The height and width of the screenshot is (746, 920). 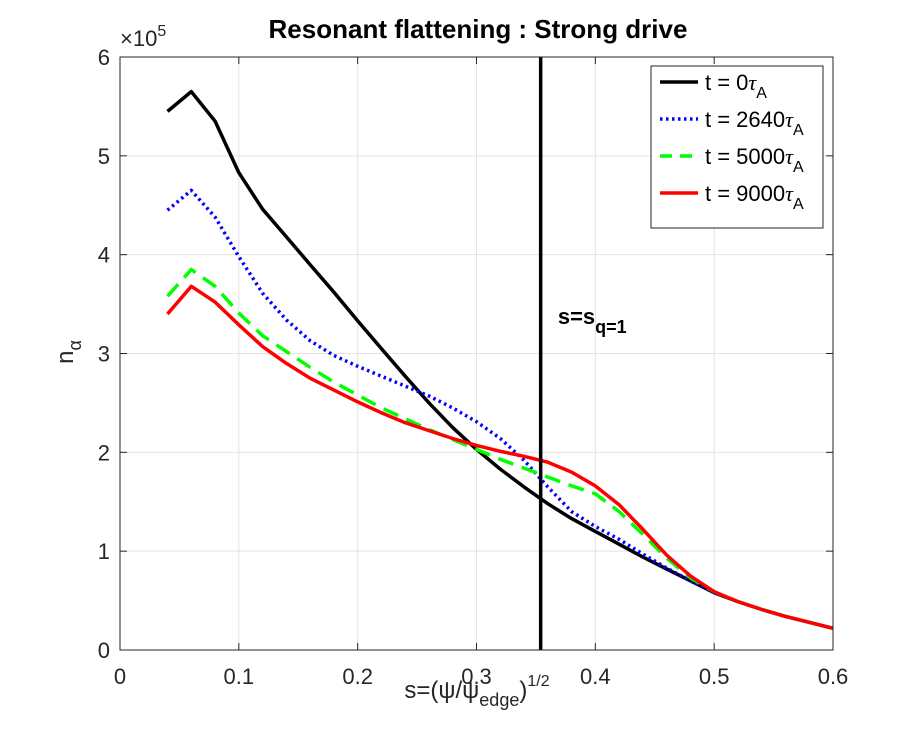 I want to click on legend-label: t = 5000τA, so click(x=754, y=160).